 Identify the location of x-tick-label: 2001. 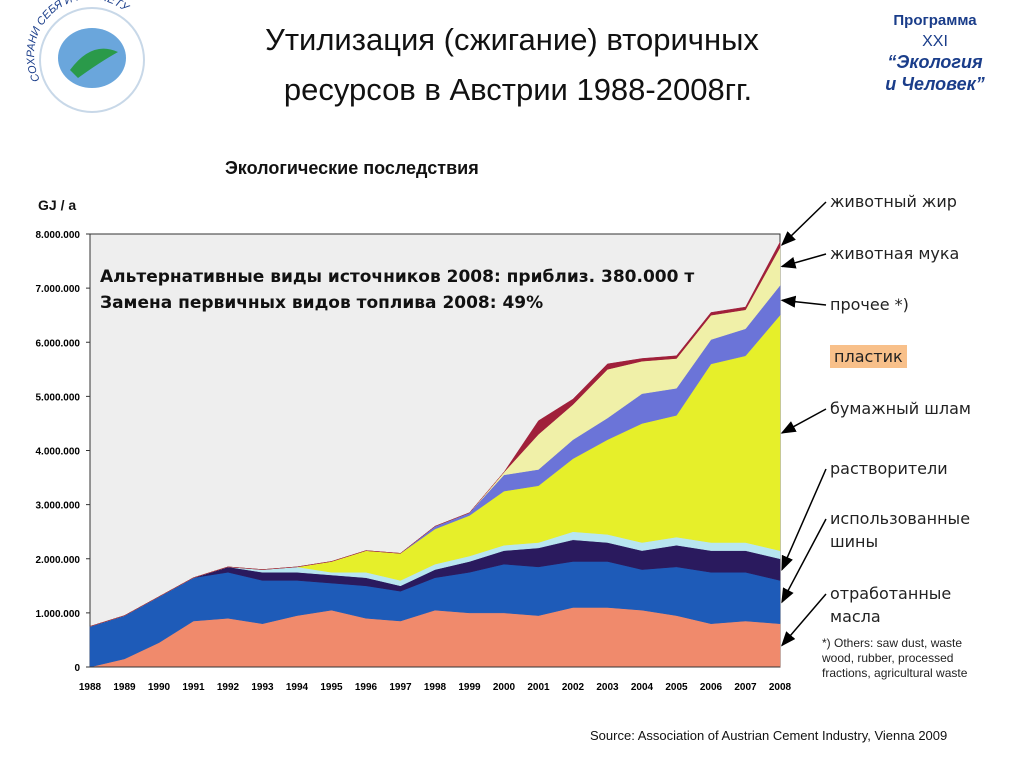
(538, 687).